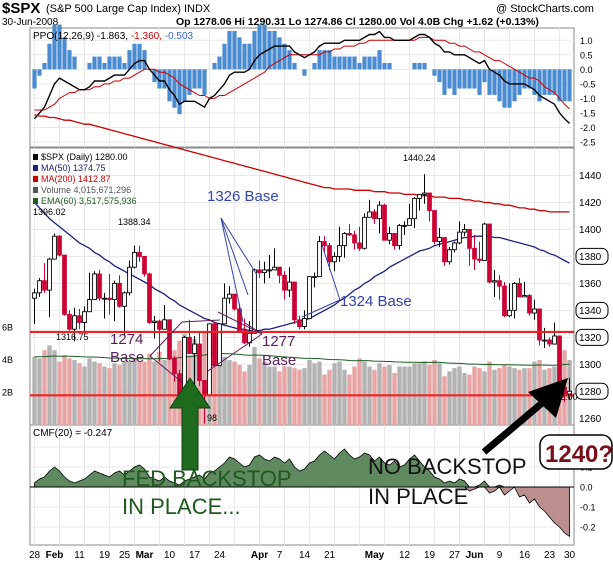  I want to click on legend-swatch, so click(35, 157).